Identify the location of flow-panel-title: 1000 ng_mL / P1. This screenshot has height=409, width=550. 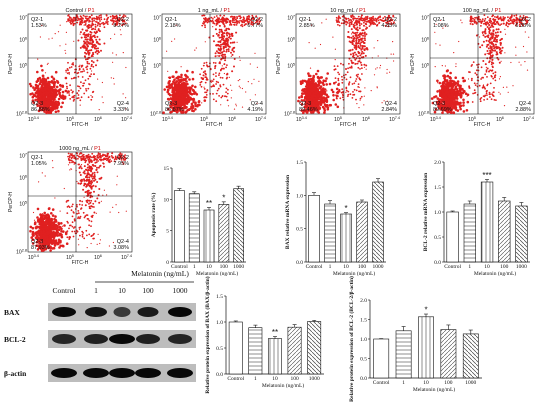
(80, 149).